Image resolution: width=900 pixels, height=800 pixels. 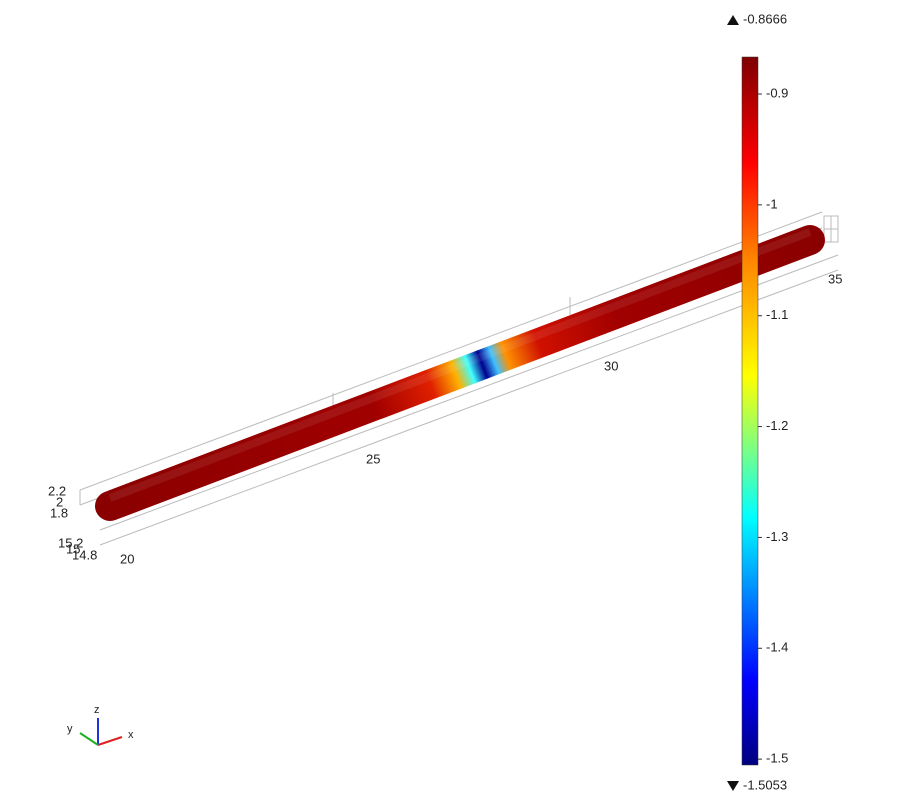 I want to click on colorbar-max: -0.8666, so click(x=765, y=18).